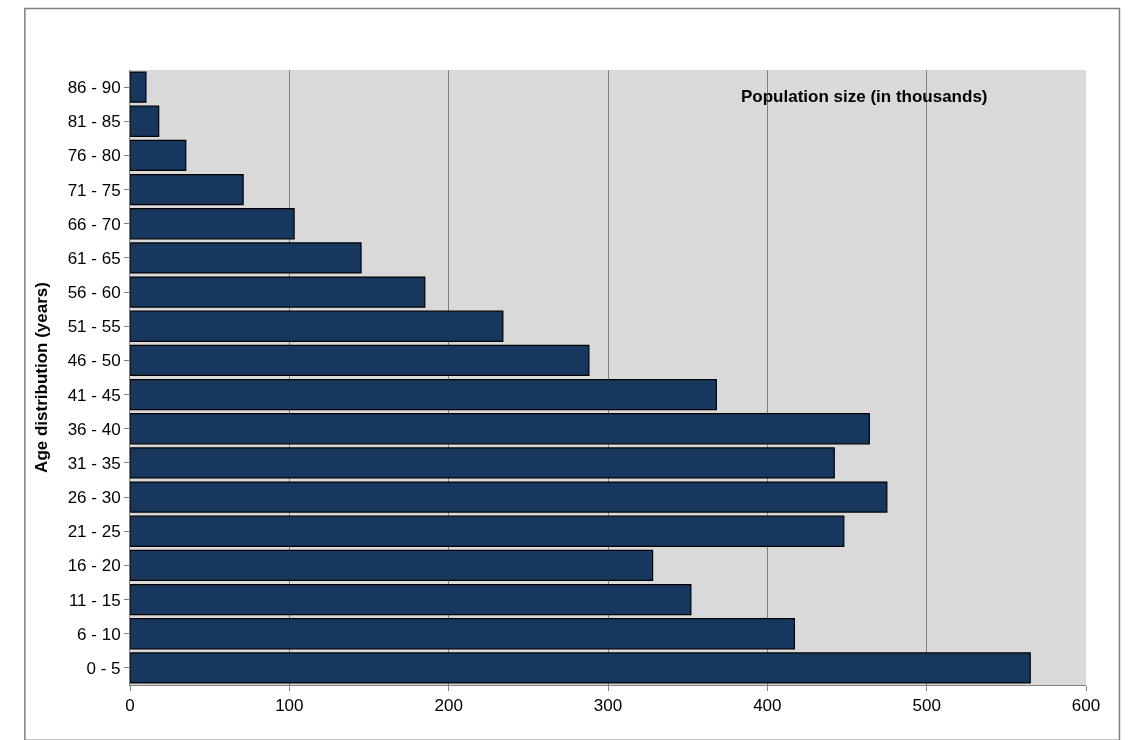  I want to click on y-tick-label: 46 - 50, so click(94, 361).